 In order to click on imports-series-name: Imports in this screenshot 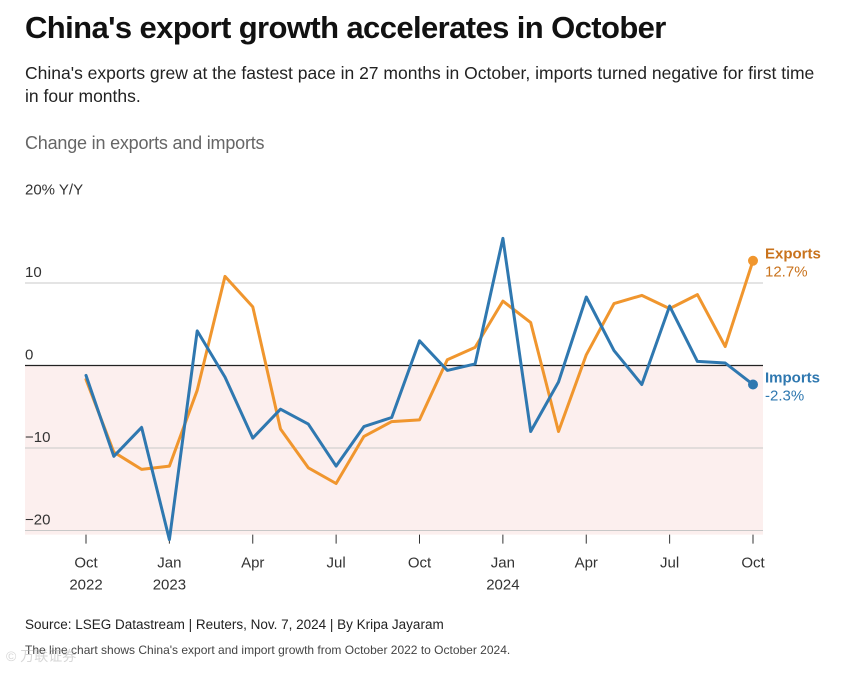, I will do `click(792, 377)`.